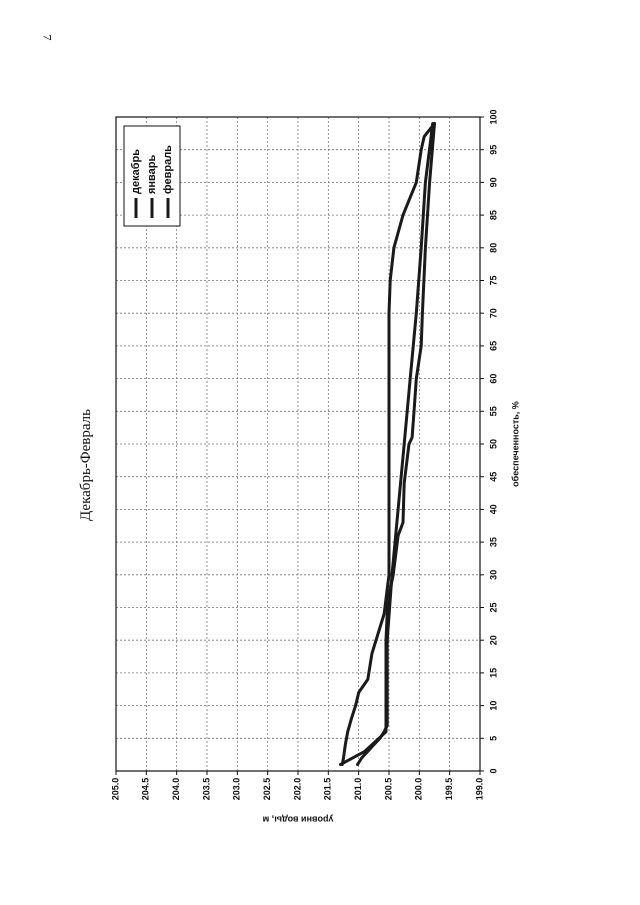 This screenshot has width=640, height=905. I want to click on x-tick-label: 85, so click(493, 215).